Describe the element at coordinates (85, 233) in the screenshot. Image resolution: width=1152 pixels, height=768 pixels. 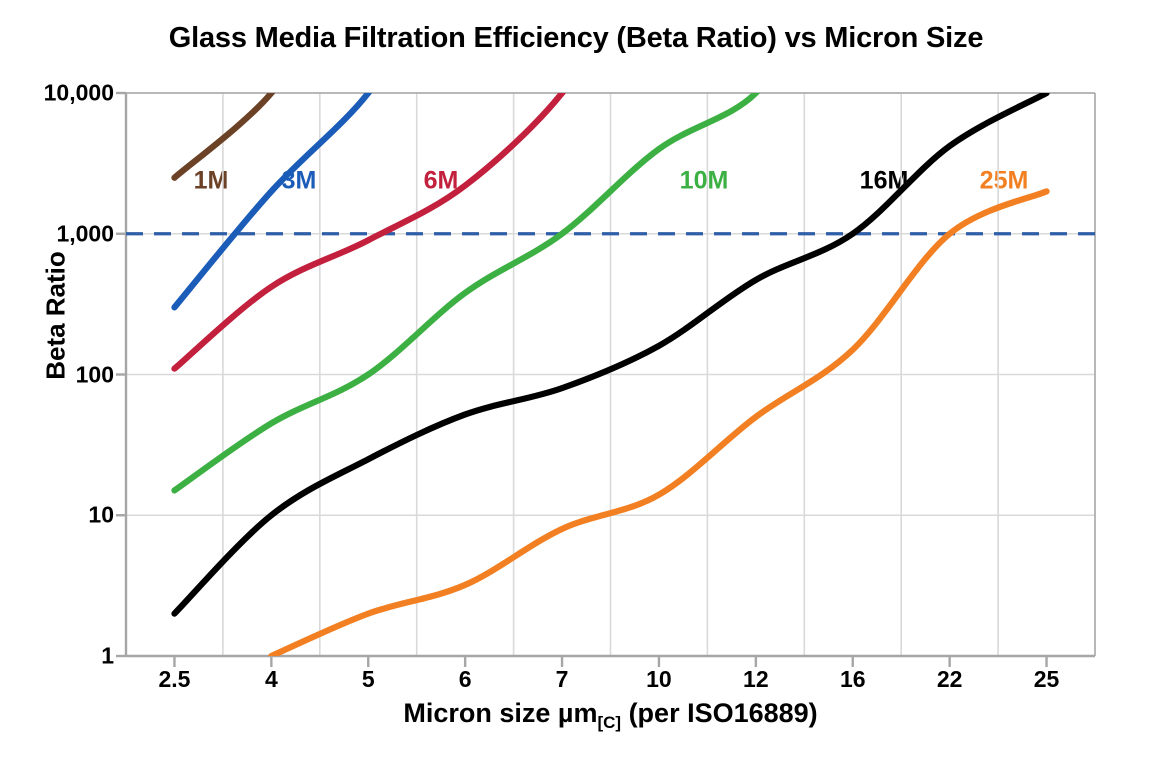
I see `y-tick-label: 1,000` at that location.